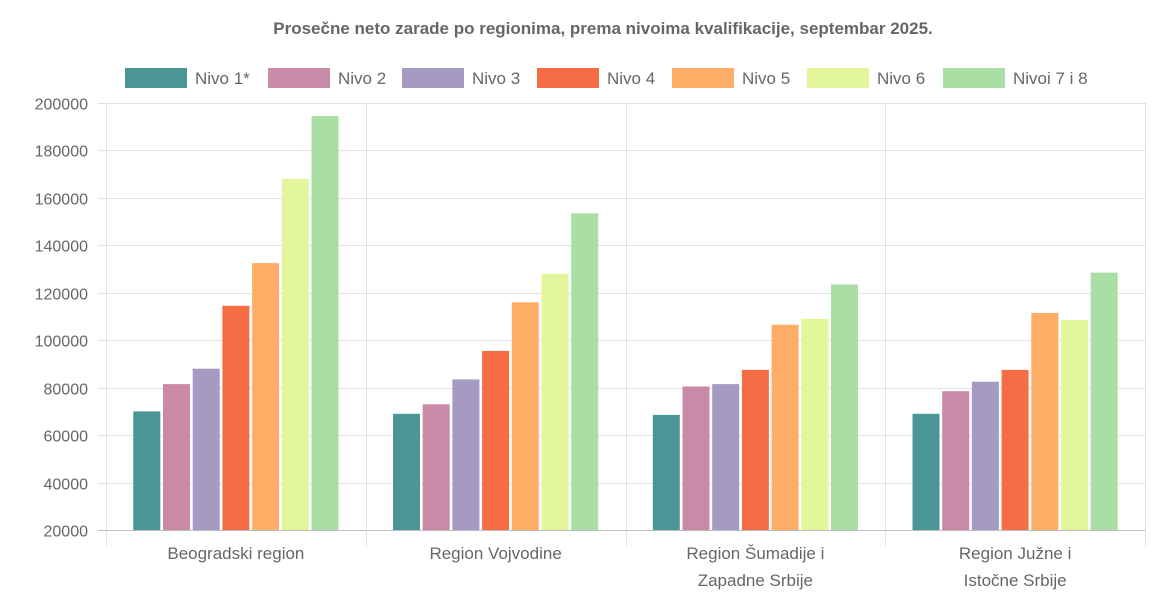 This screenshot has width=1170, height=599. I want to click on legend-item: Nivo 3, so click(461, 78).